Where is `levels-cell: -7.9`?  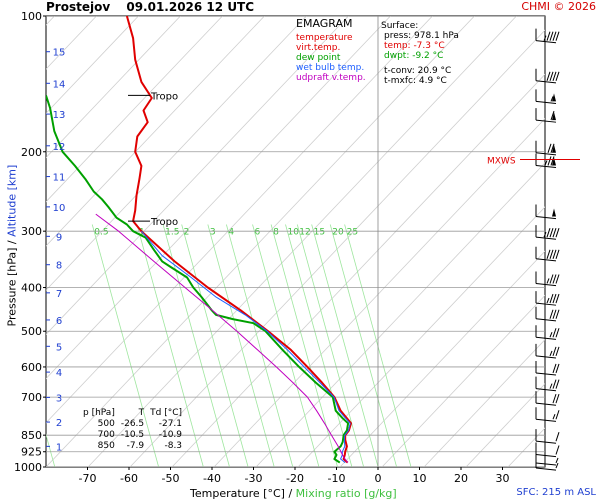 levels-cell: -7.9 is located at coordinates (135, 446).